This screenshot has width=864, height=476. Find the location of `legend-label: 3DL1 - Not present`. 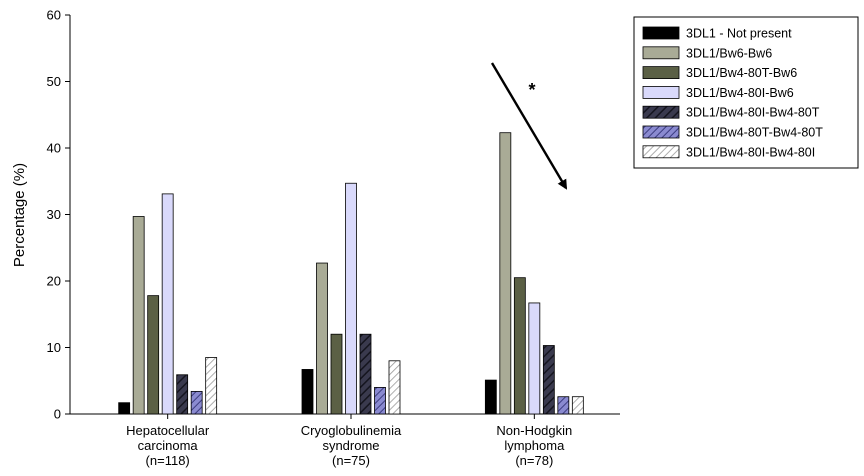

legend-label: 3DL1 - Not present is located at coordinates (739, 34).